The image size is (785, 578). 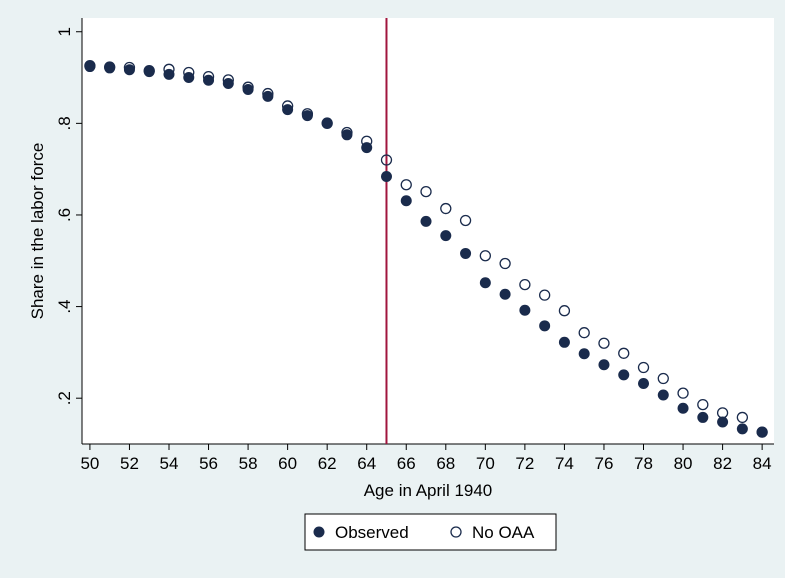 I want to click on y-axis-title: Share in the labor force, so click(x=37, y=231).